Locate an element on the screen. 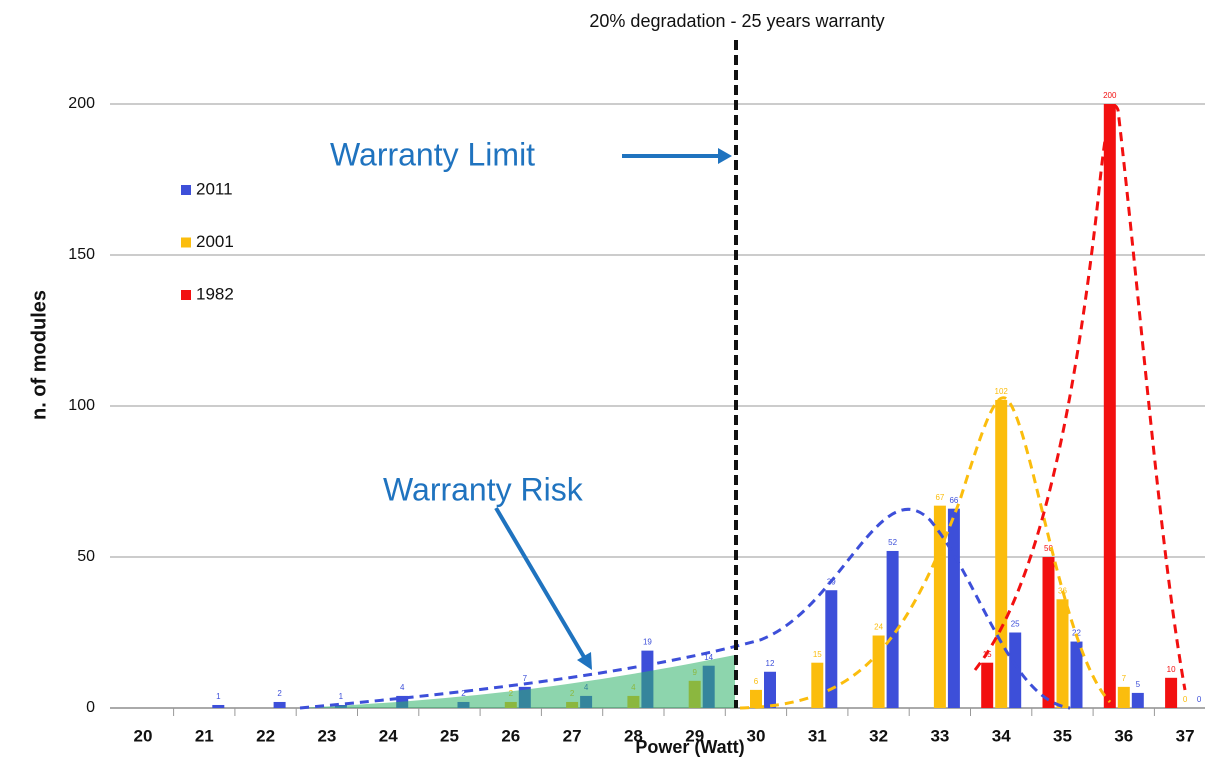 Image resolution: width=1205 pixels, height=760 pixels. fit-1982 is located at coordinates (1080, 397).